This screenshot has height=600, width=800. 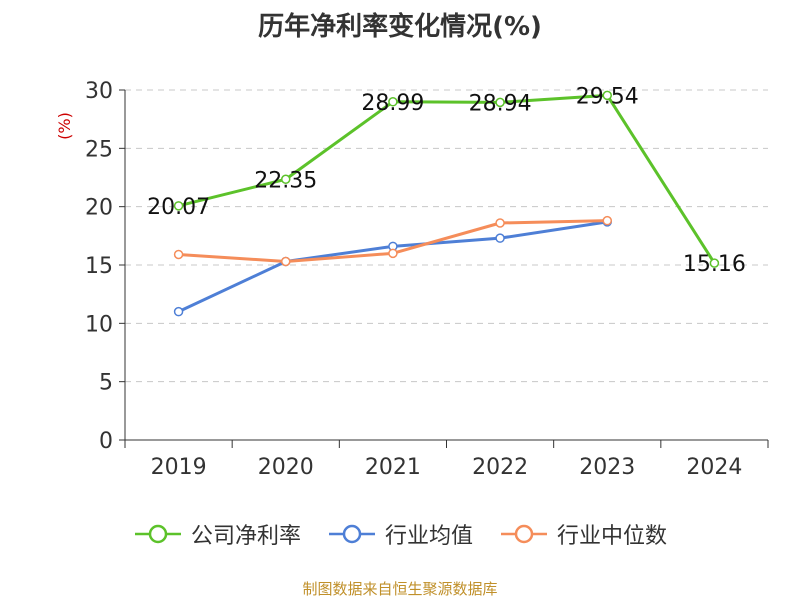 I want to click on data-label-2024: 15.16, so click(x=714, y=264).